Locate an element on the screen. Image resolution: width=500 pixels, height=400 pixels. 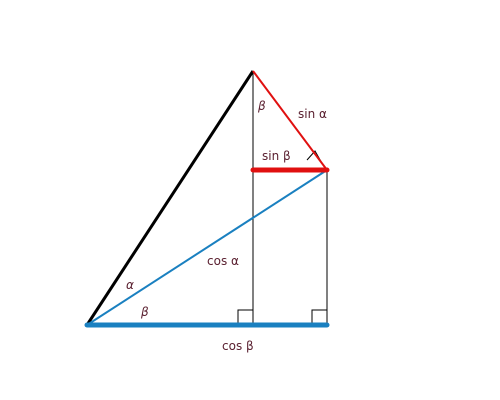
angle-label: α is located at coordinates (130, 285).